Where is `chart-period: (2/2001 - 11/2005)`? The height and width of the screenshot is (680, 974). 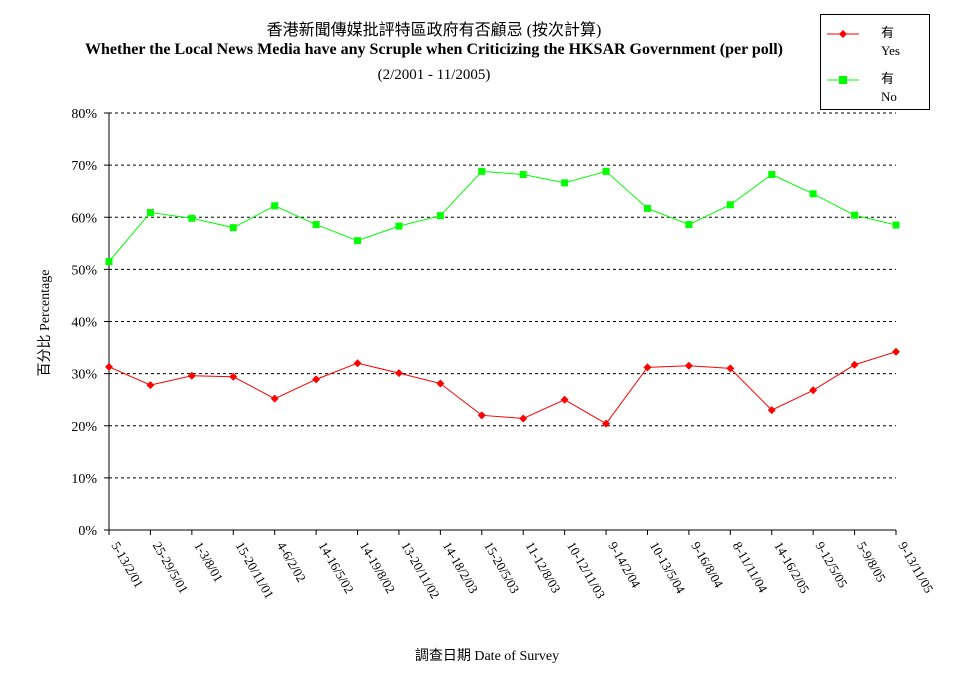
chart-period: (2/2001 - 11/2005) is located at coordinates (434, 75).